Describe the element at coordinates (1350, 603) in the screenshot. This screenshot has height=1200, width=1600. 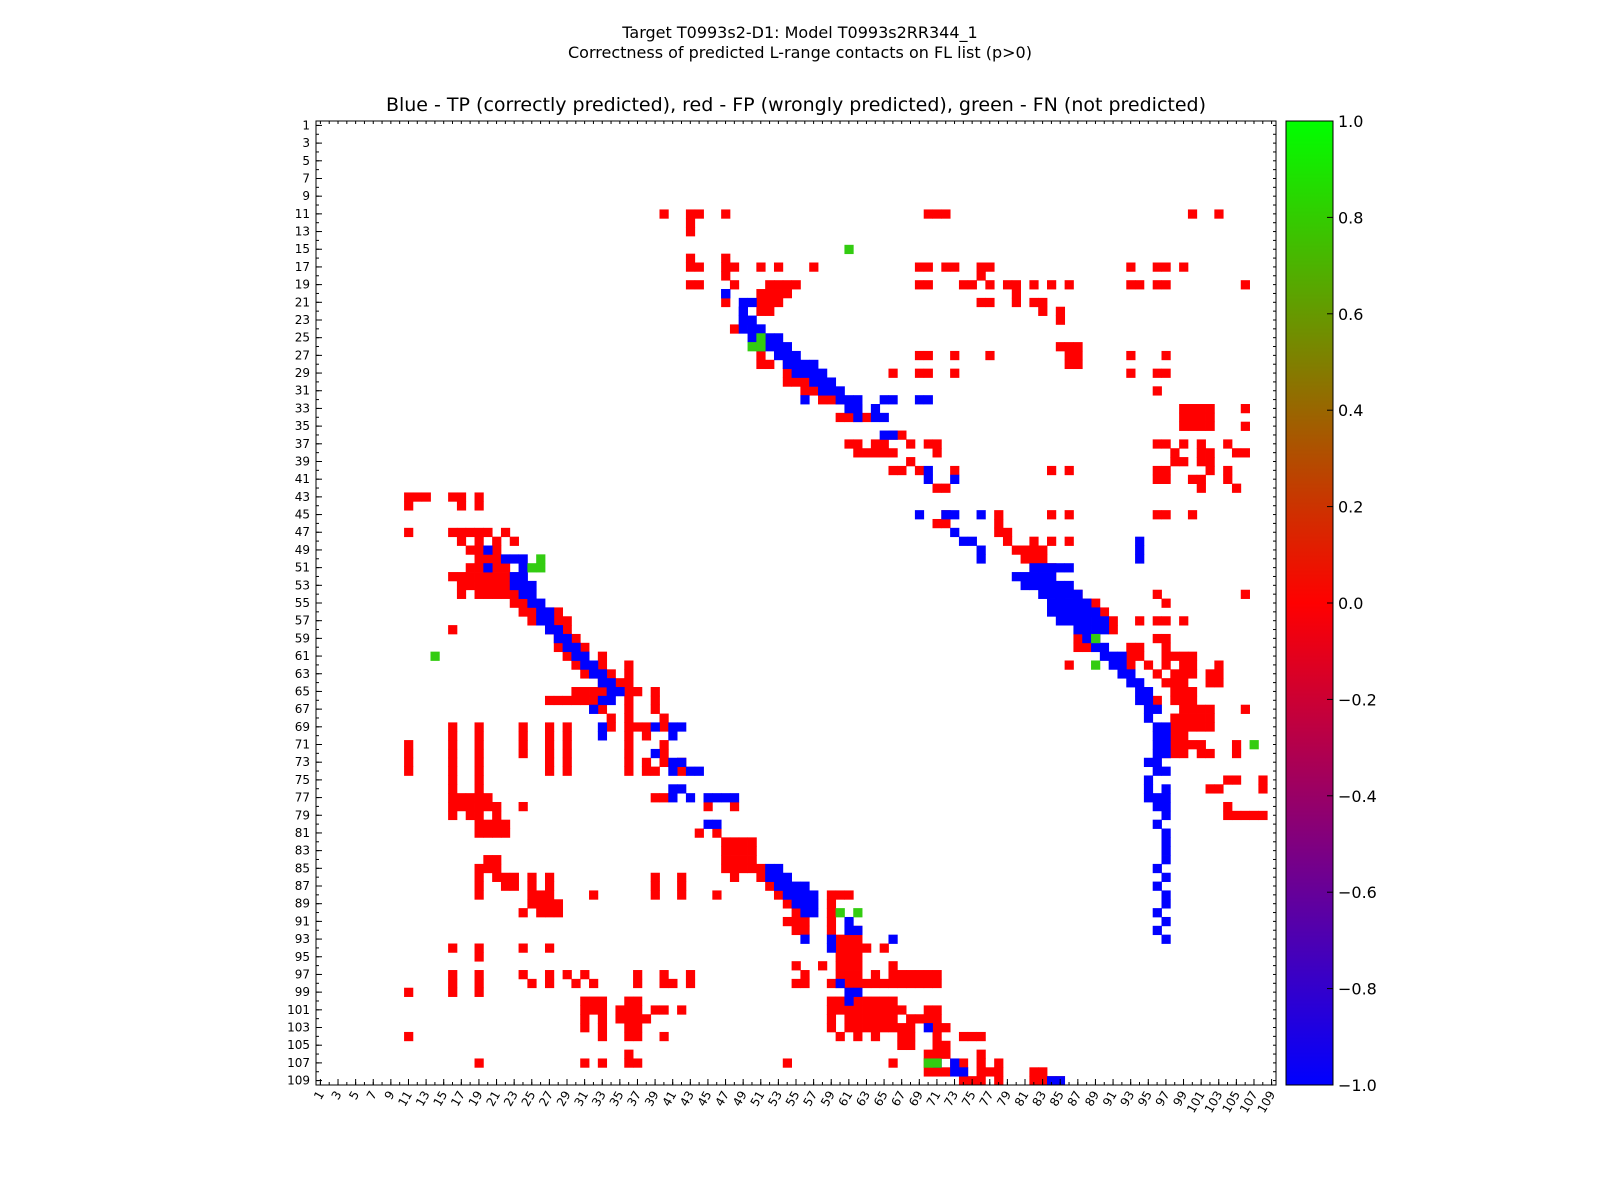
I see `colorbar-tick-label: 0.0` at that location.